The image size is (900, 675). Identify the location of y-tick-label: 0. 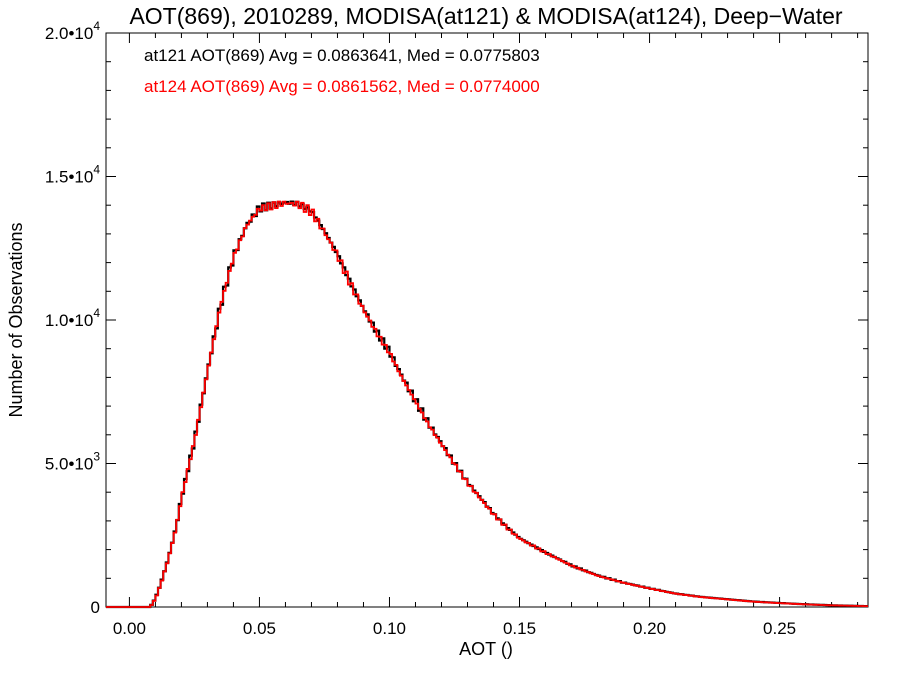
(95, 607).